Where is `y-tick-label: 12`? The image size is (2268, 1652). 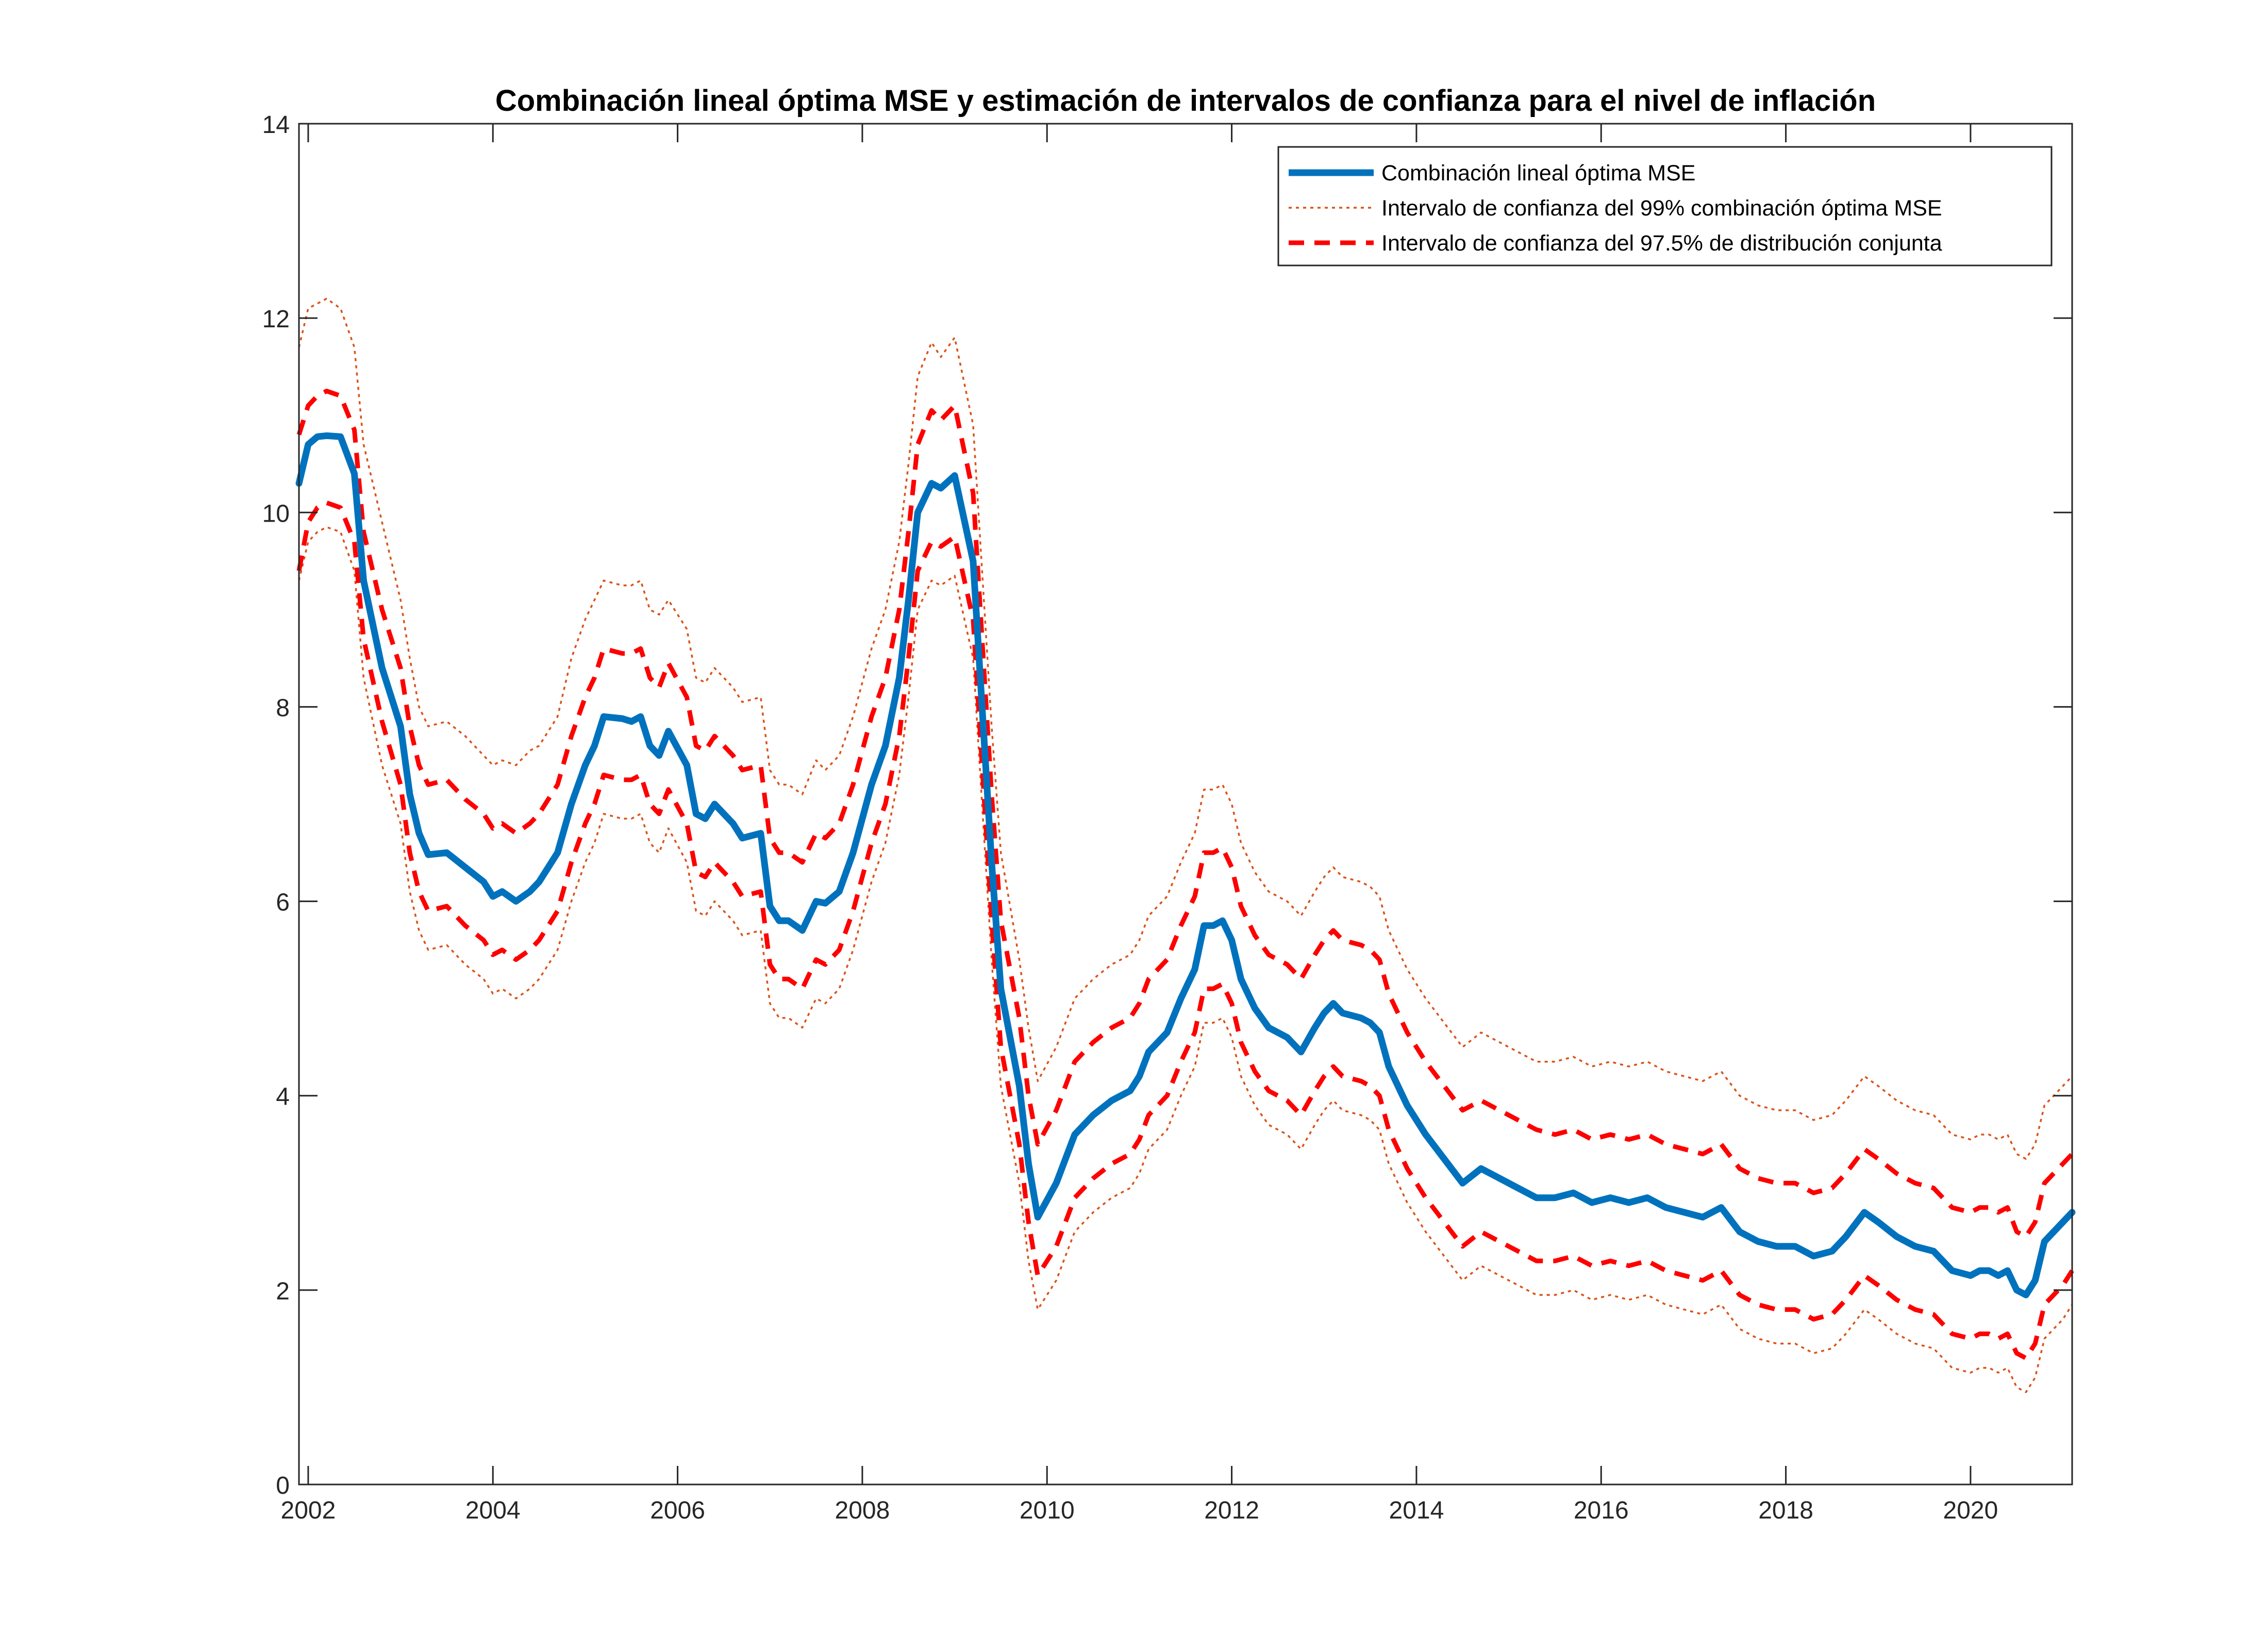
y-tick-label: 12 is located at coordinates (276, 320).